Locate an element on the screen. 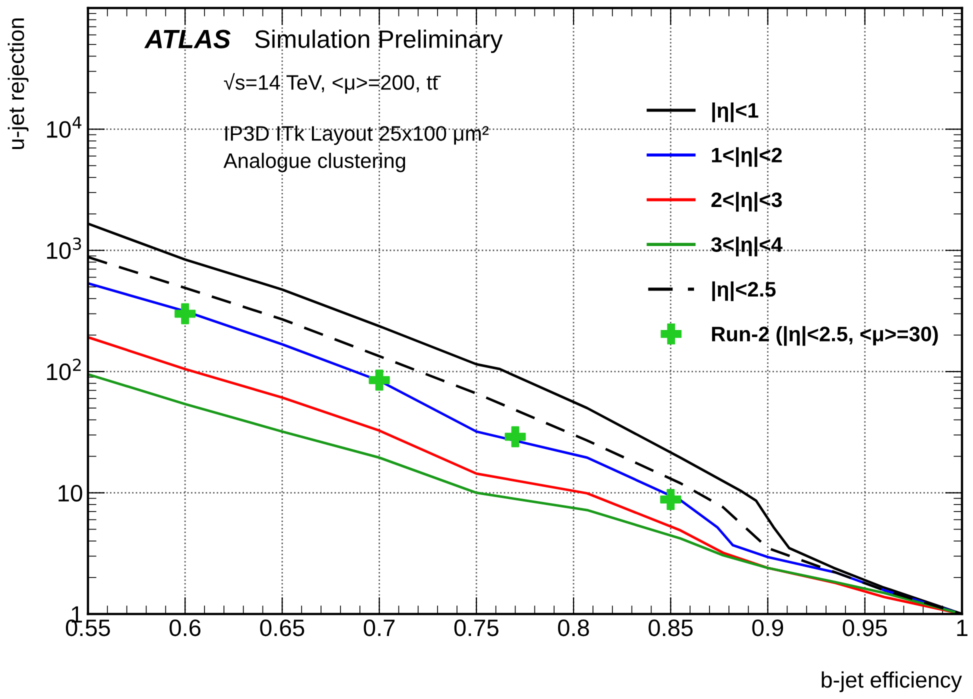 Image resolution: width=973 pixels, height=699 pixels. x-tick-label: 0.9 is located at coordinates (768, 627).